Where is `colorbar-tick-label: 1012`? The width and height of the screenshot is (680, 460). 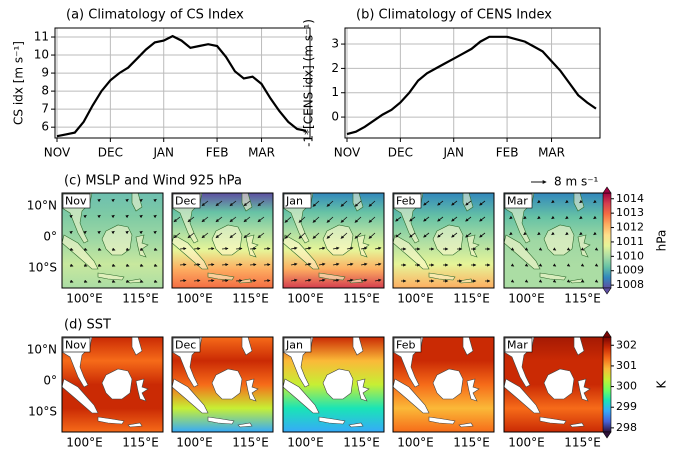
colorbar-tick-label: 1012 is located at coordinates (630, 227).